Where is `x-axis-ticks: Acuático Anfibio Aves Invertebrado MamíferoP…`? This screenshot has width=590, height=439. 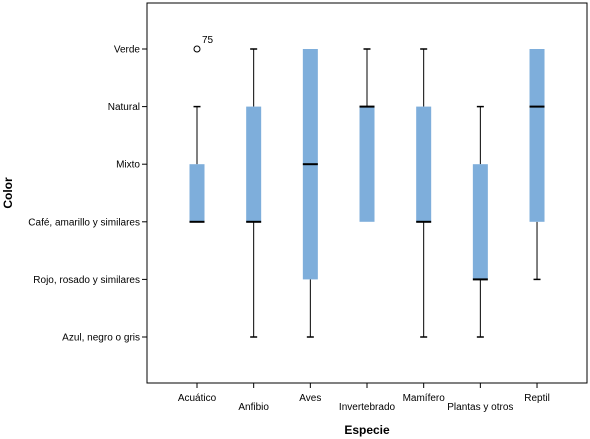 x-axis-ticks: Acuático Anfibio Aves Invertebrado MamíferoP… is located at coordinates (364, 398).